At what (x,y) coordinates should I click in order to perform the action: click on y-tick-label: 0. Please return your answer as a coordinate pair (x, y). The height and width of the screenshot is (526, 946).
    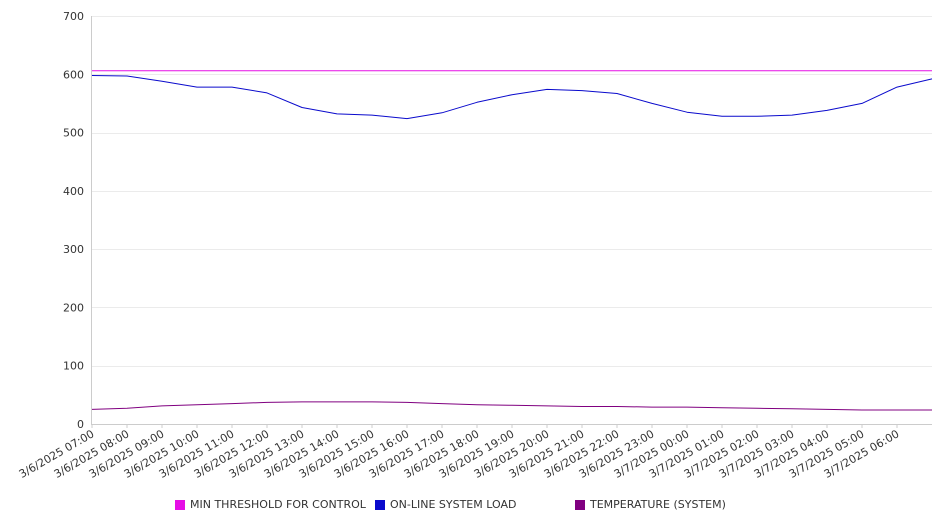
    Looking at the image, I should click on (80, 424).